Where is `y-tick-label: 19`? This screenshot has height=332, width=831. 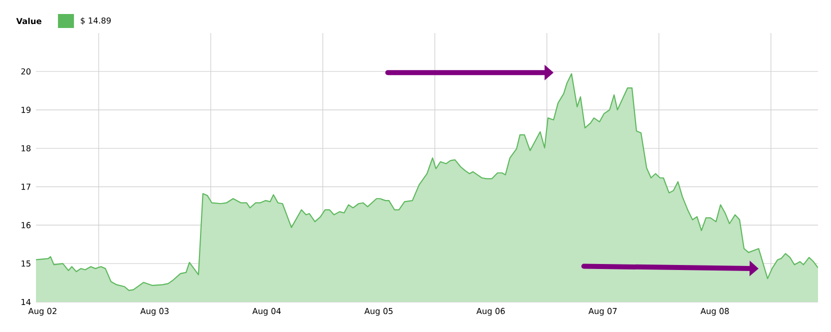 y-tick-label: 19 is located at coordinates (26, 109).